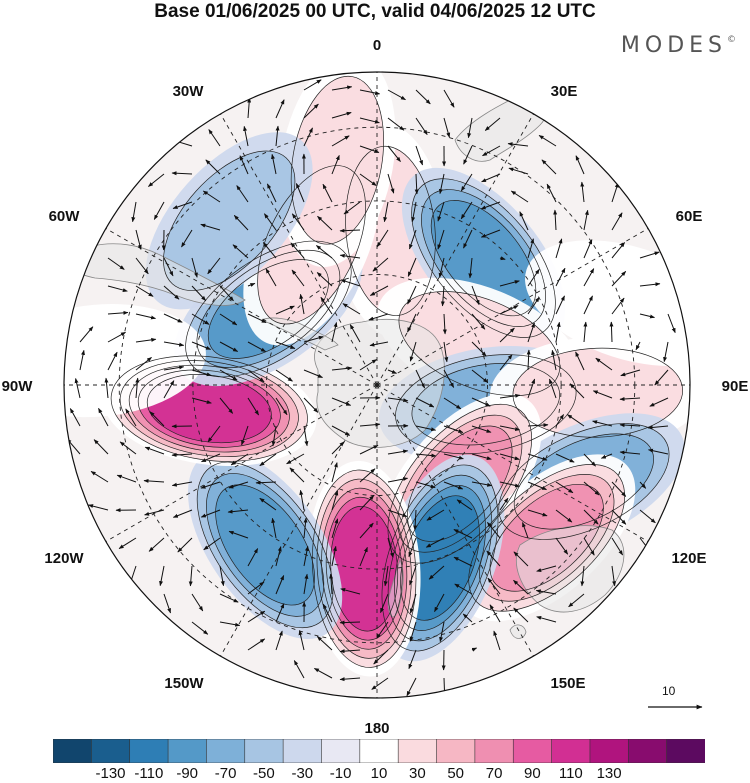 The width and height of the screenshot is (750, 783). Describe the element at coordinates (264, 773) in the screenshot. I see `colorbar-tick-label: -50` at that location.